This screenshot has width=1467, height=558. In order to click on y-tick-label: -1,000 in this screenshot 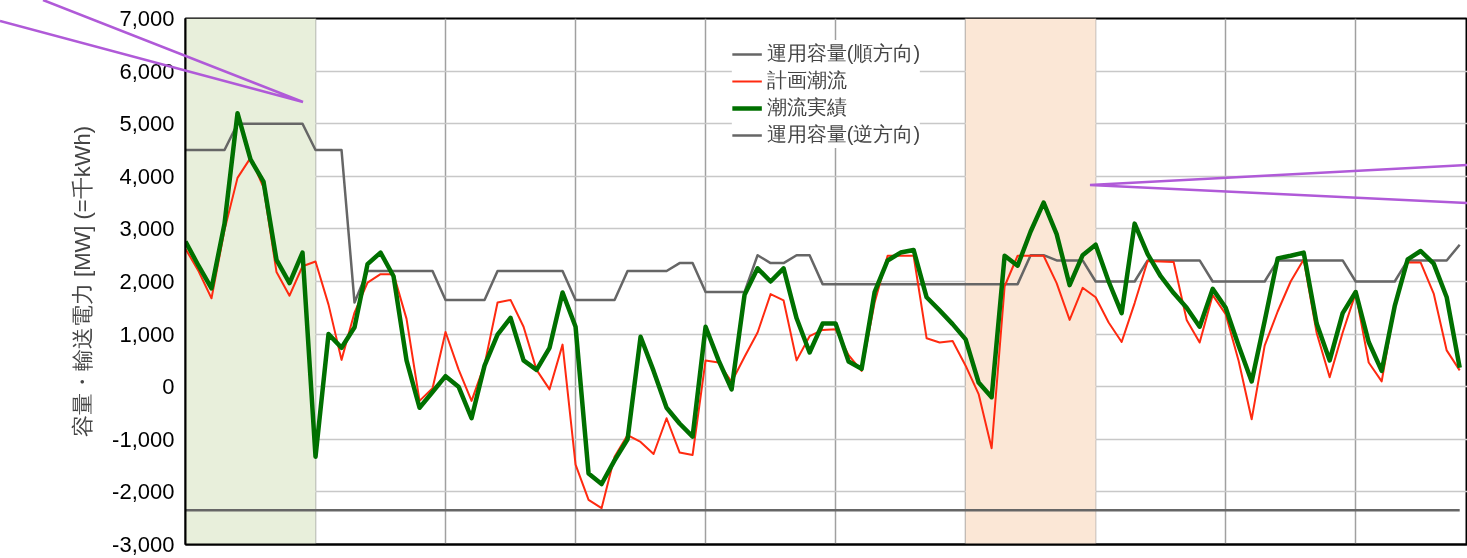, I will do `click(143, 439)`.